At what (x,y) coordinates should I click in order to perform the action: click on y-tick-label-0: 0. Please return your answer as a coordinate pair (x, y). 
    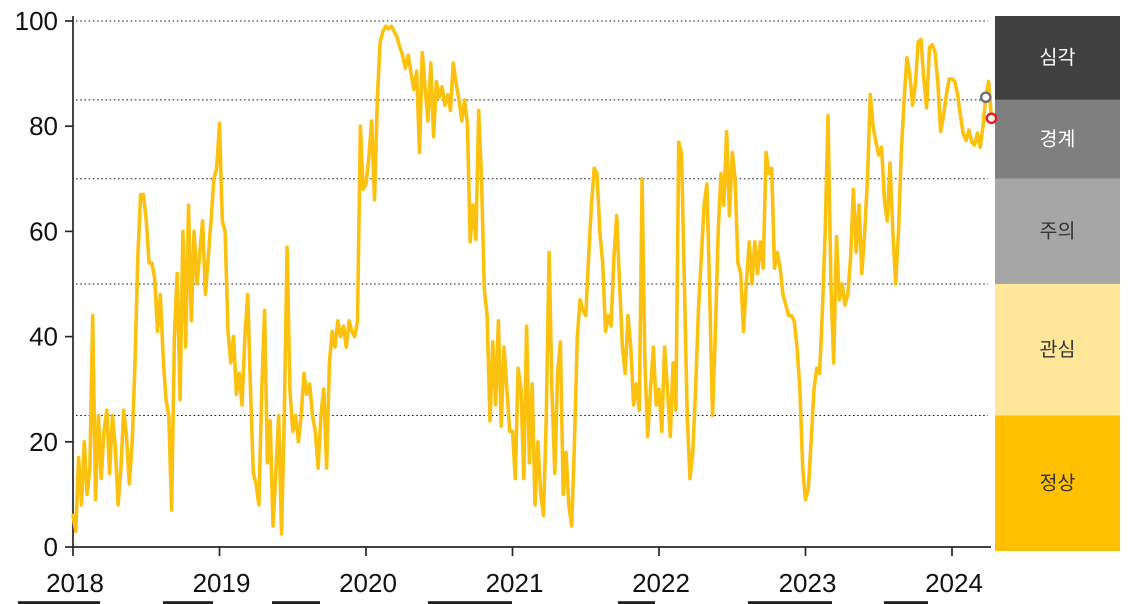
    Looking at the image, I should click on (51, 547).